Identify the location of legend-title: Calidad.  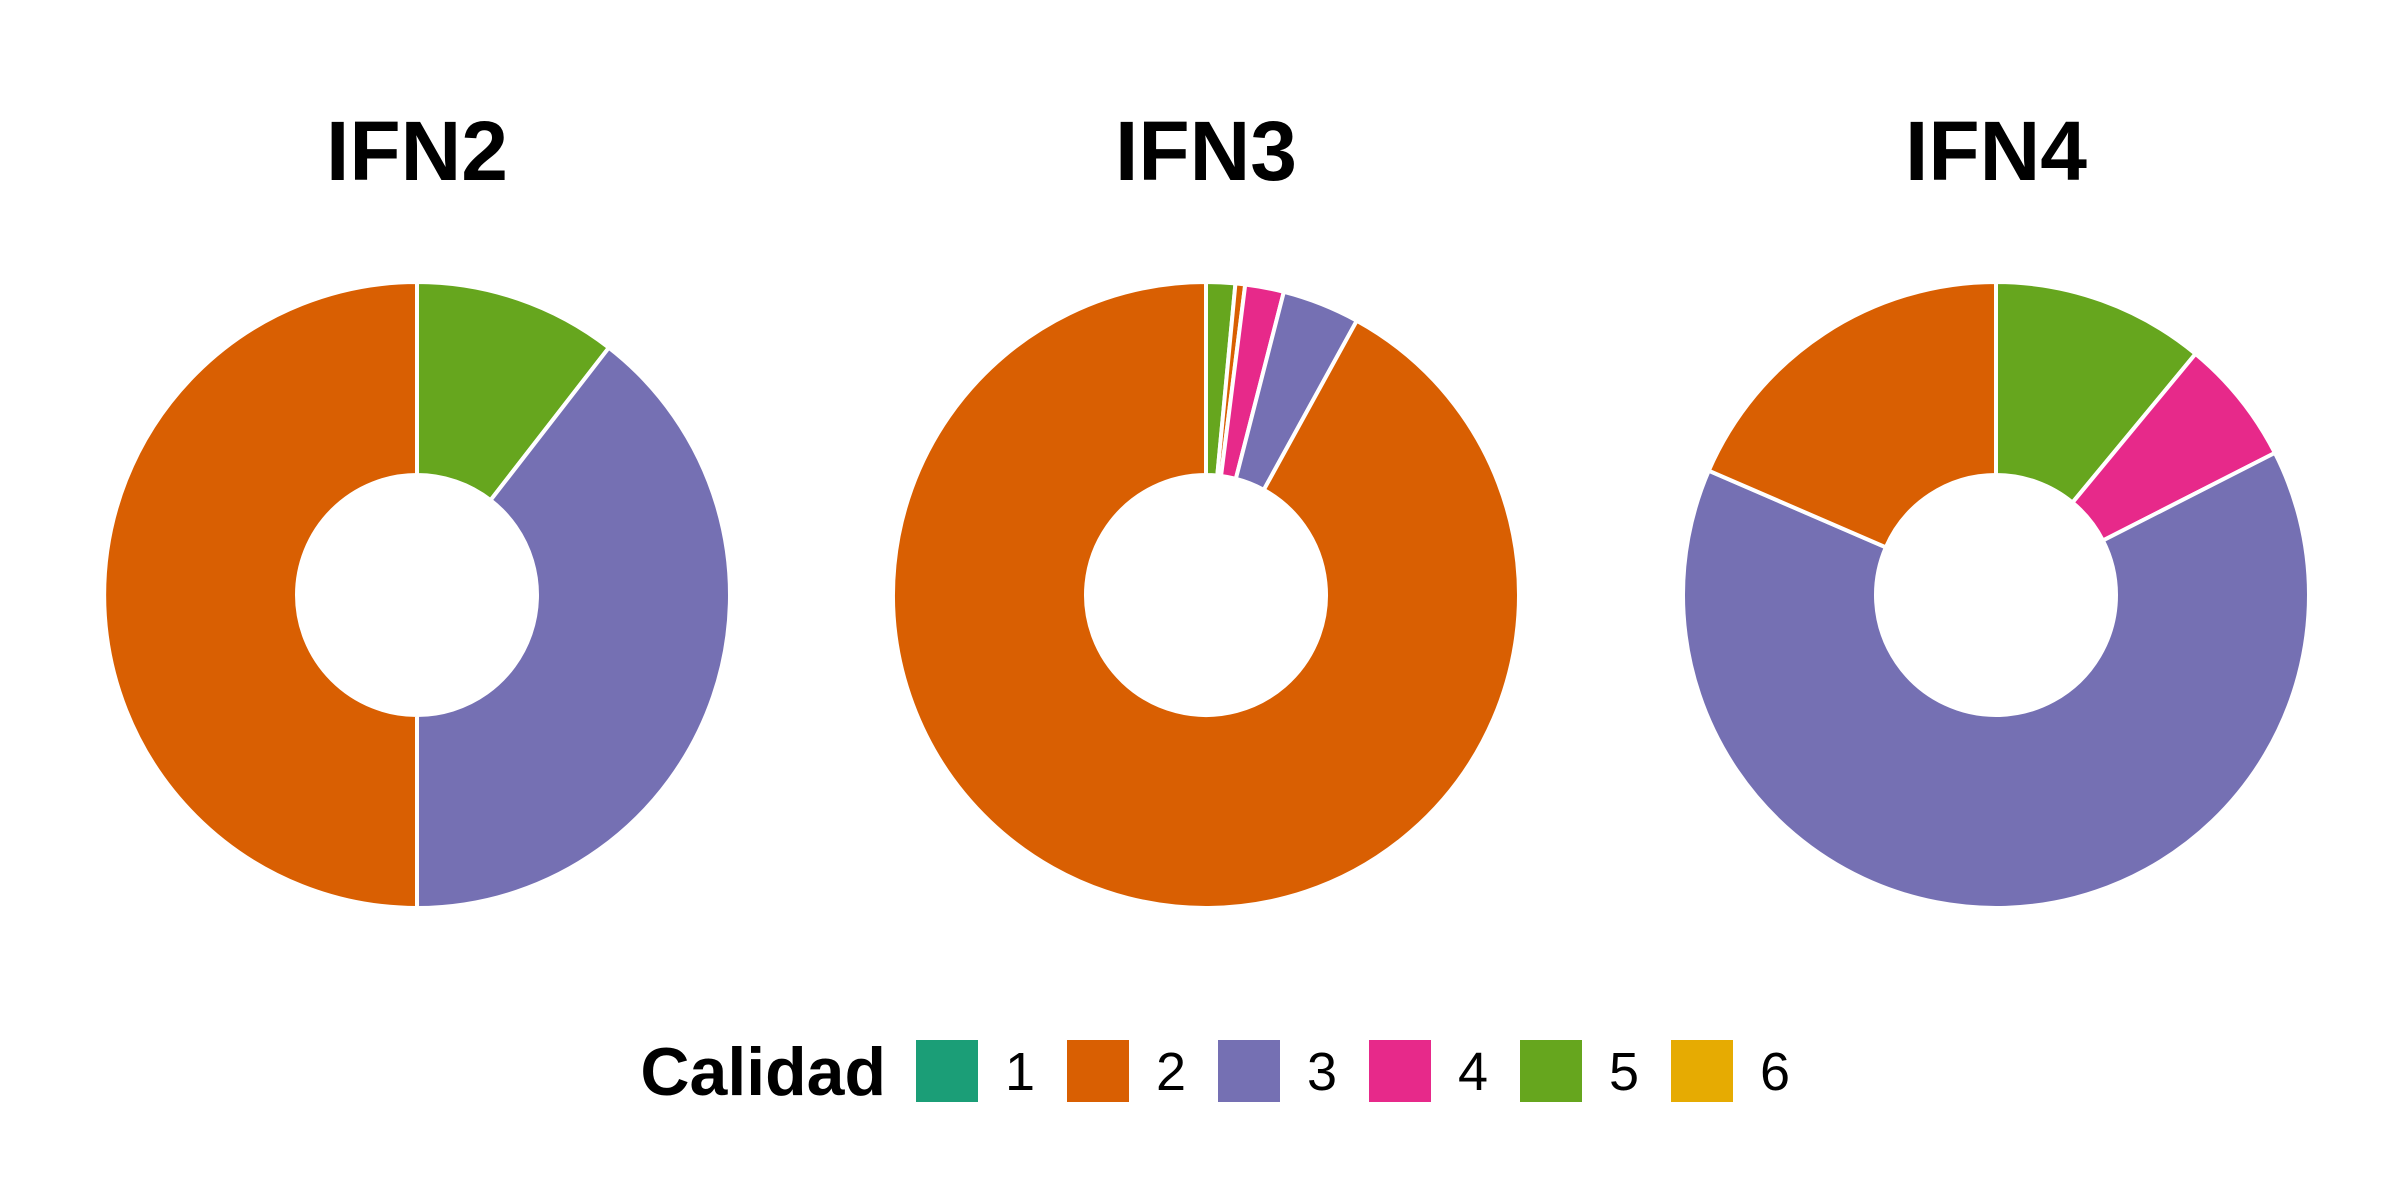
(763, 1072).